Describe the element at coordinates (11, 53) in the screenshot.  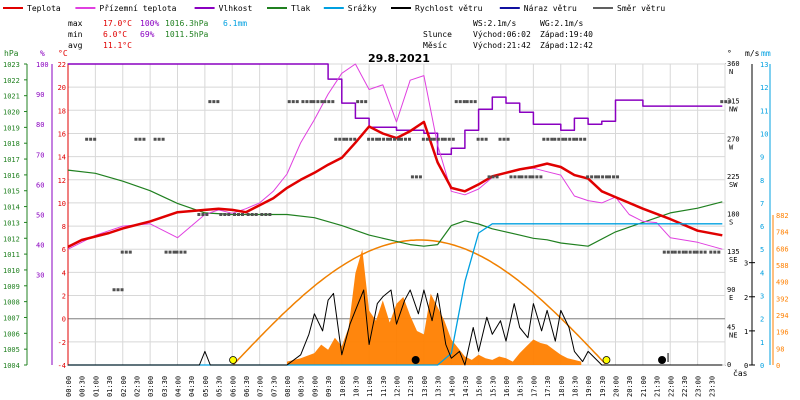
I see `press-axis-unit: hPa` at that location.